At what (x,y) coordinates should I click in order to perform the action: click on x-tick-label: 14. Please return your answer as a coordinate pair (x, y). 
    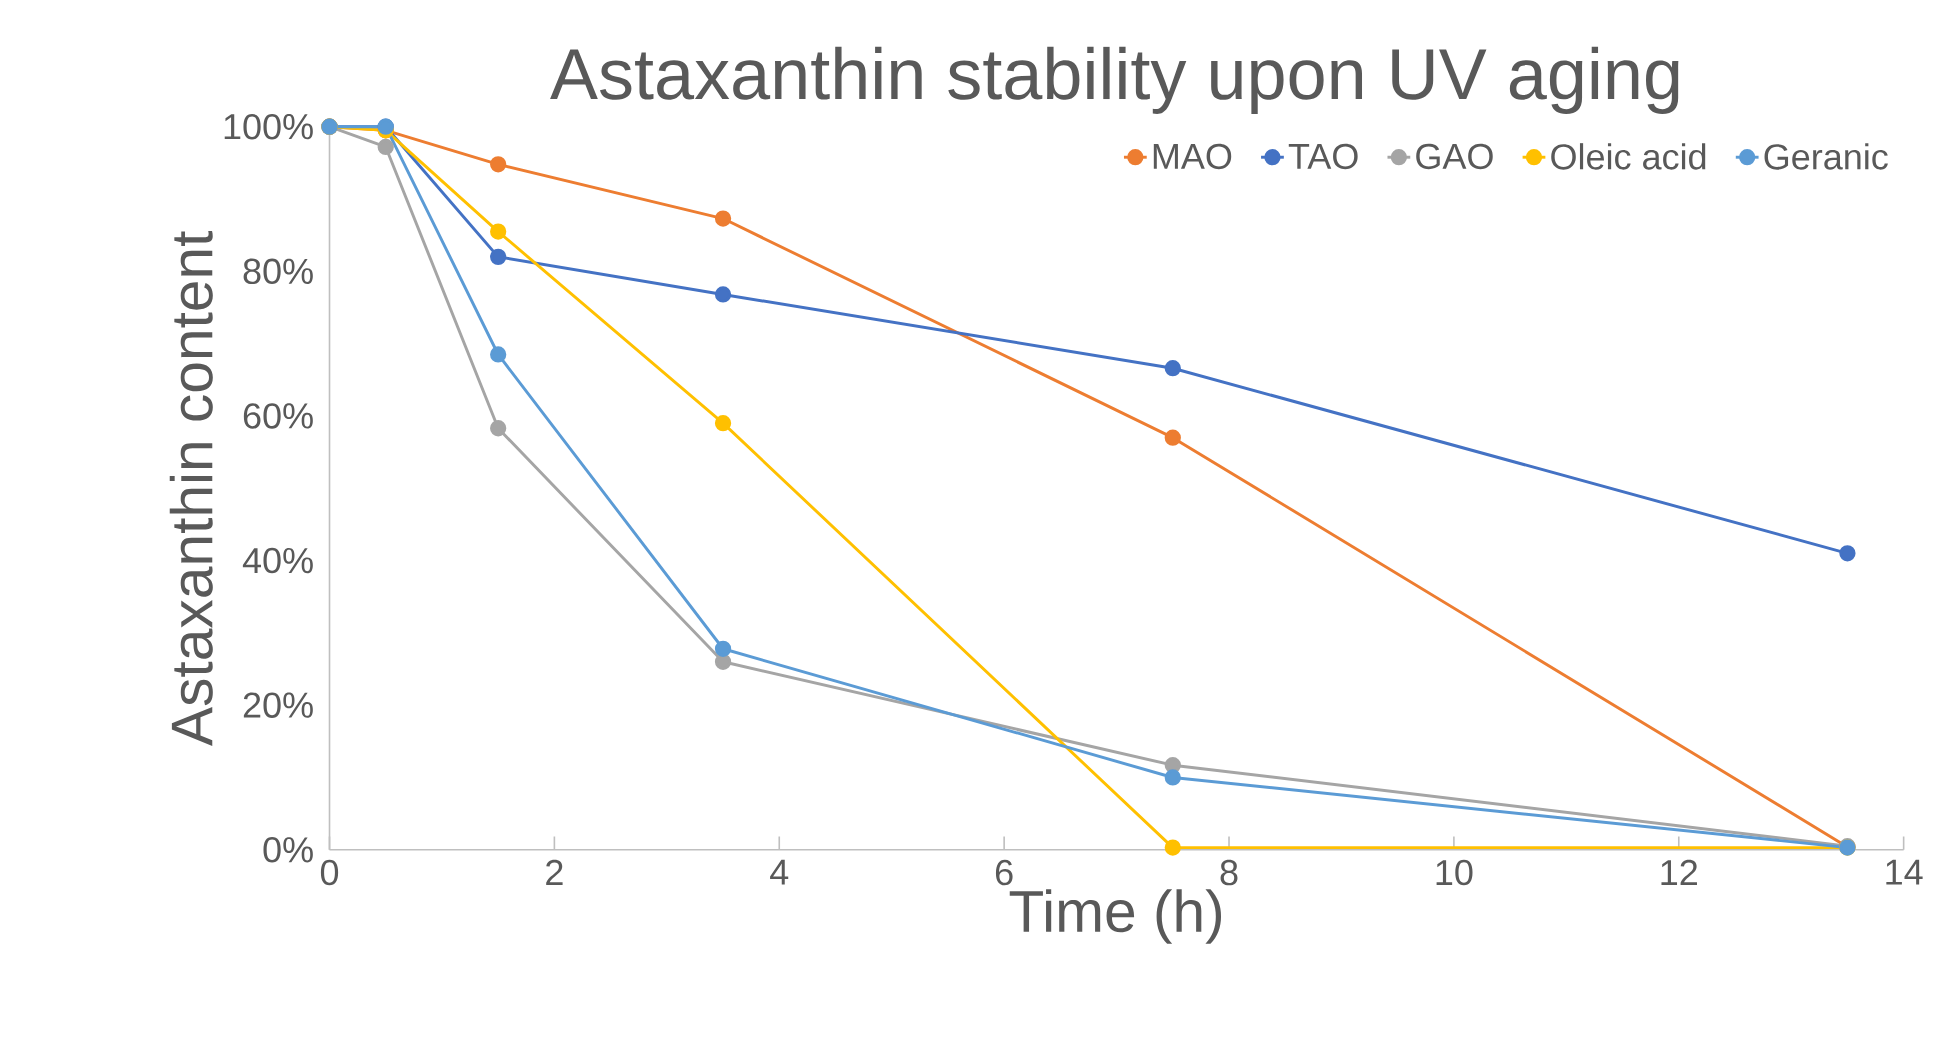
    Looking at the image, I should click on (1904, 872).